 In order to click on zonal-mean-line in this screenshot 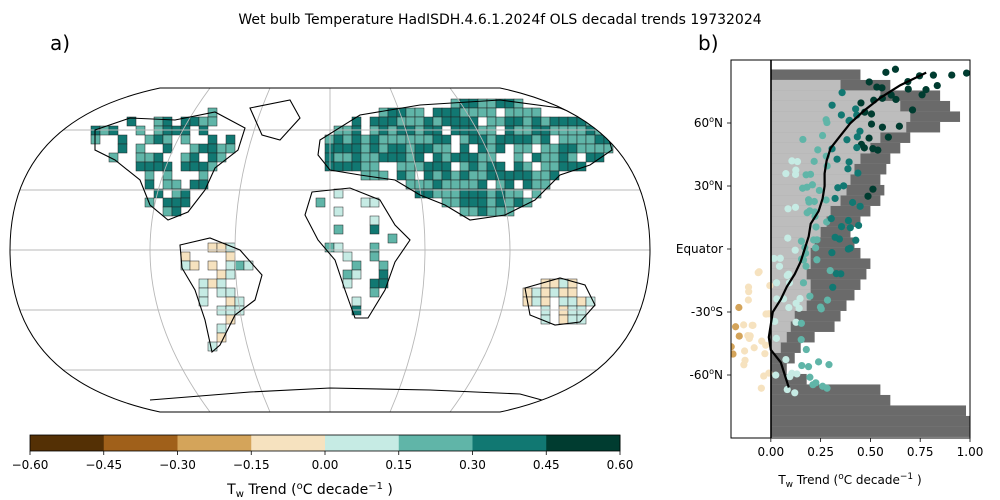, I will do `click(847, 229)`.